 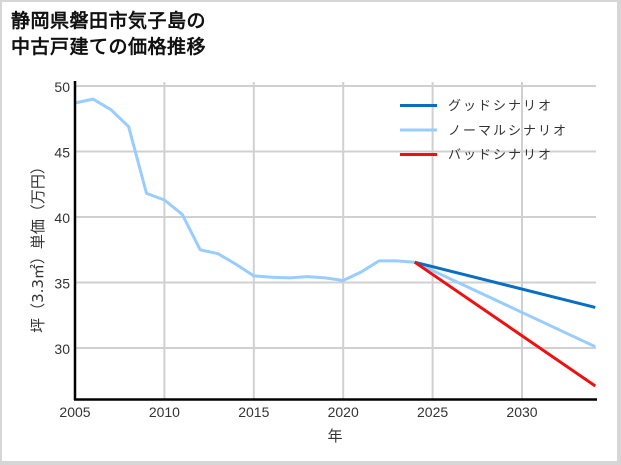 What do you see at coordinates (432, 412) in the screenshot?
I see `x-tick-2025: 2025` at bounding box center [432, 412].